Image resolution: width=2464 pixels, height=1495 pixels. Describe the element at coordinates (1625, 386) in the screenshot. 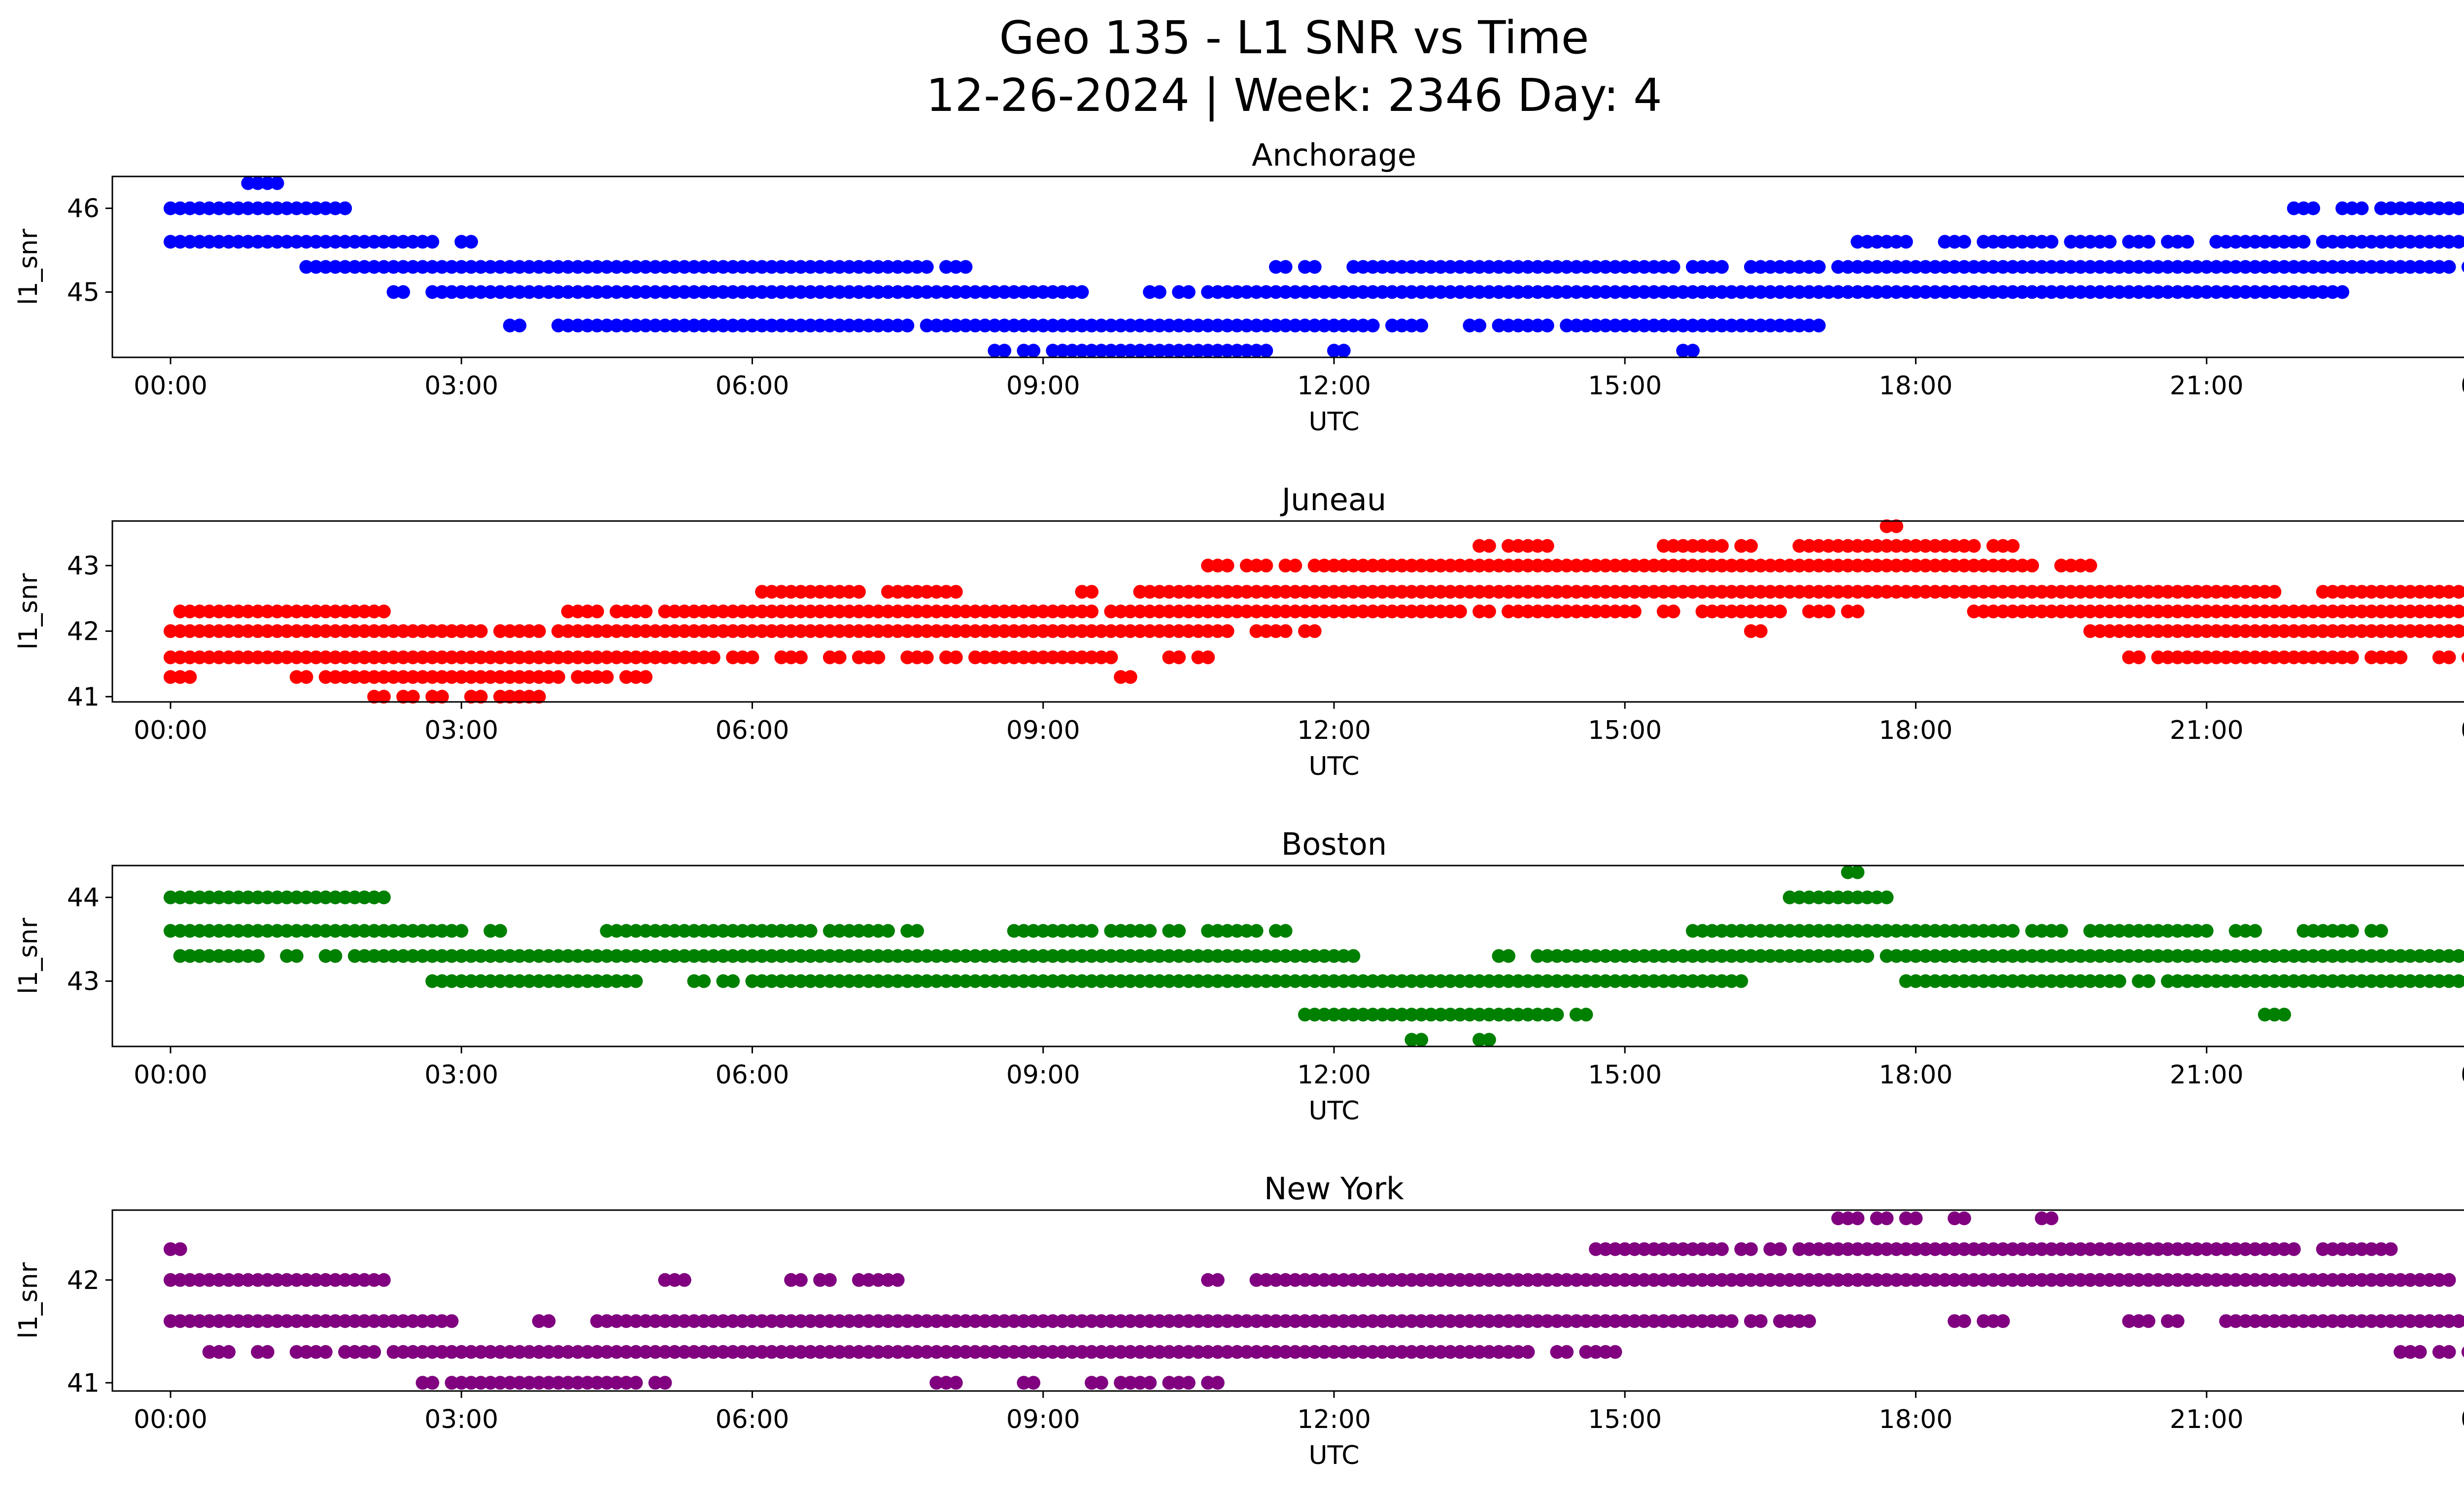

I see `x-tick-label: 15:00` at that location.